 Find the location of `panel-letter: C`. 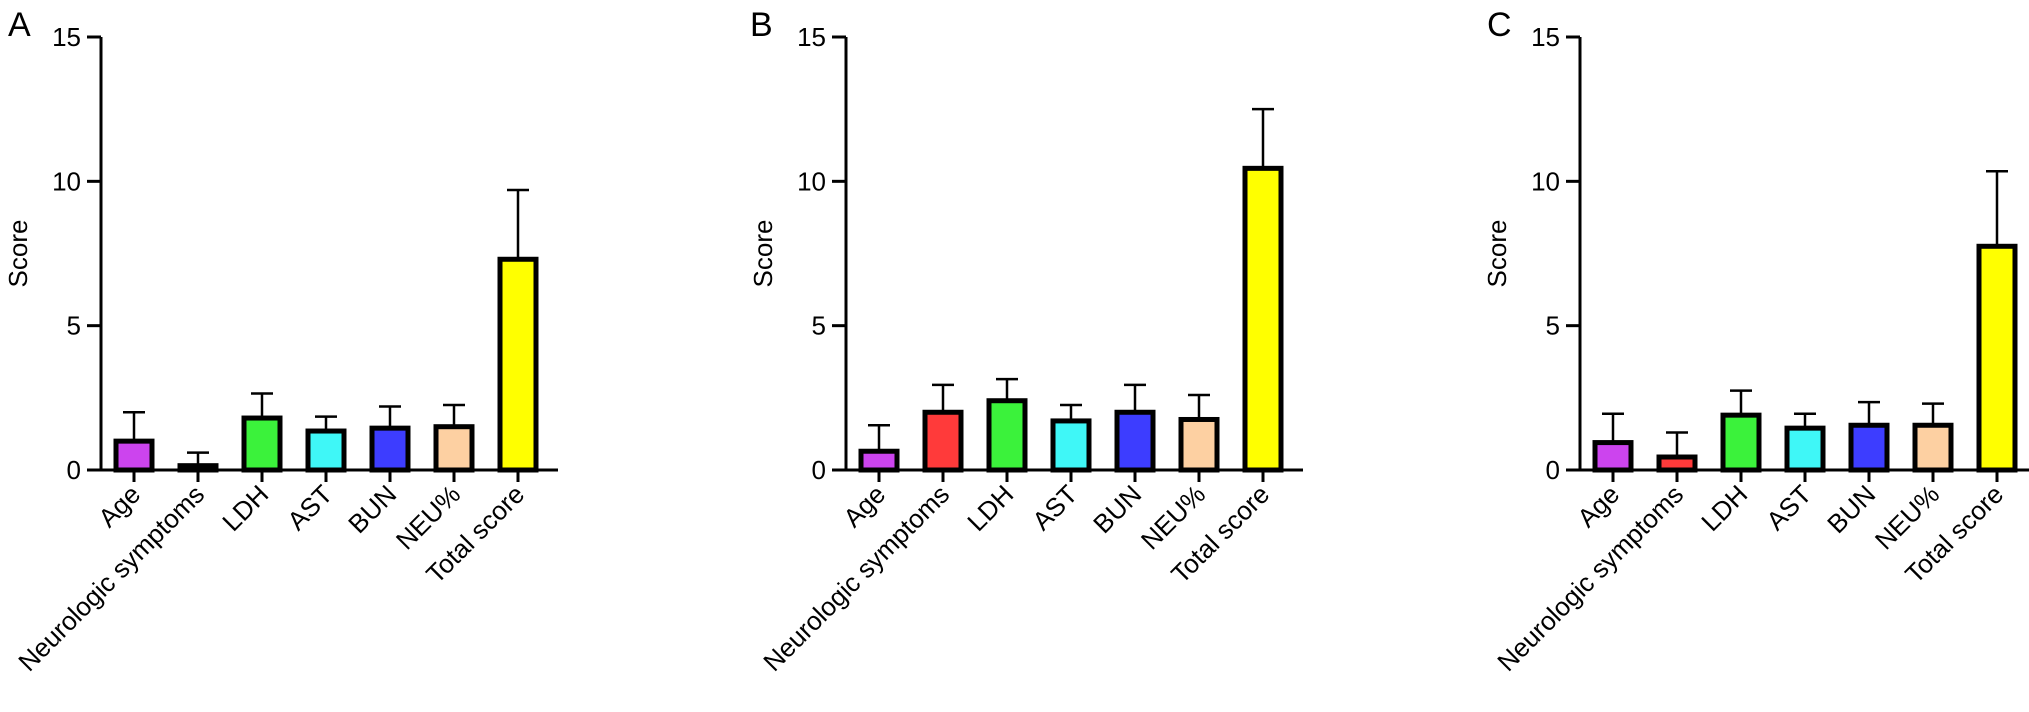

panel-letter: C is located at coordinates (1499, 25).